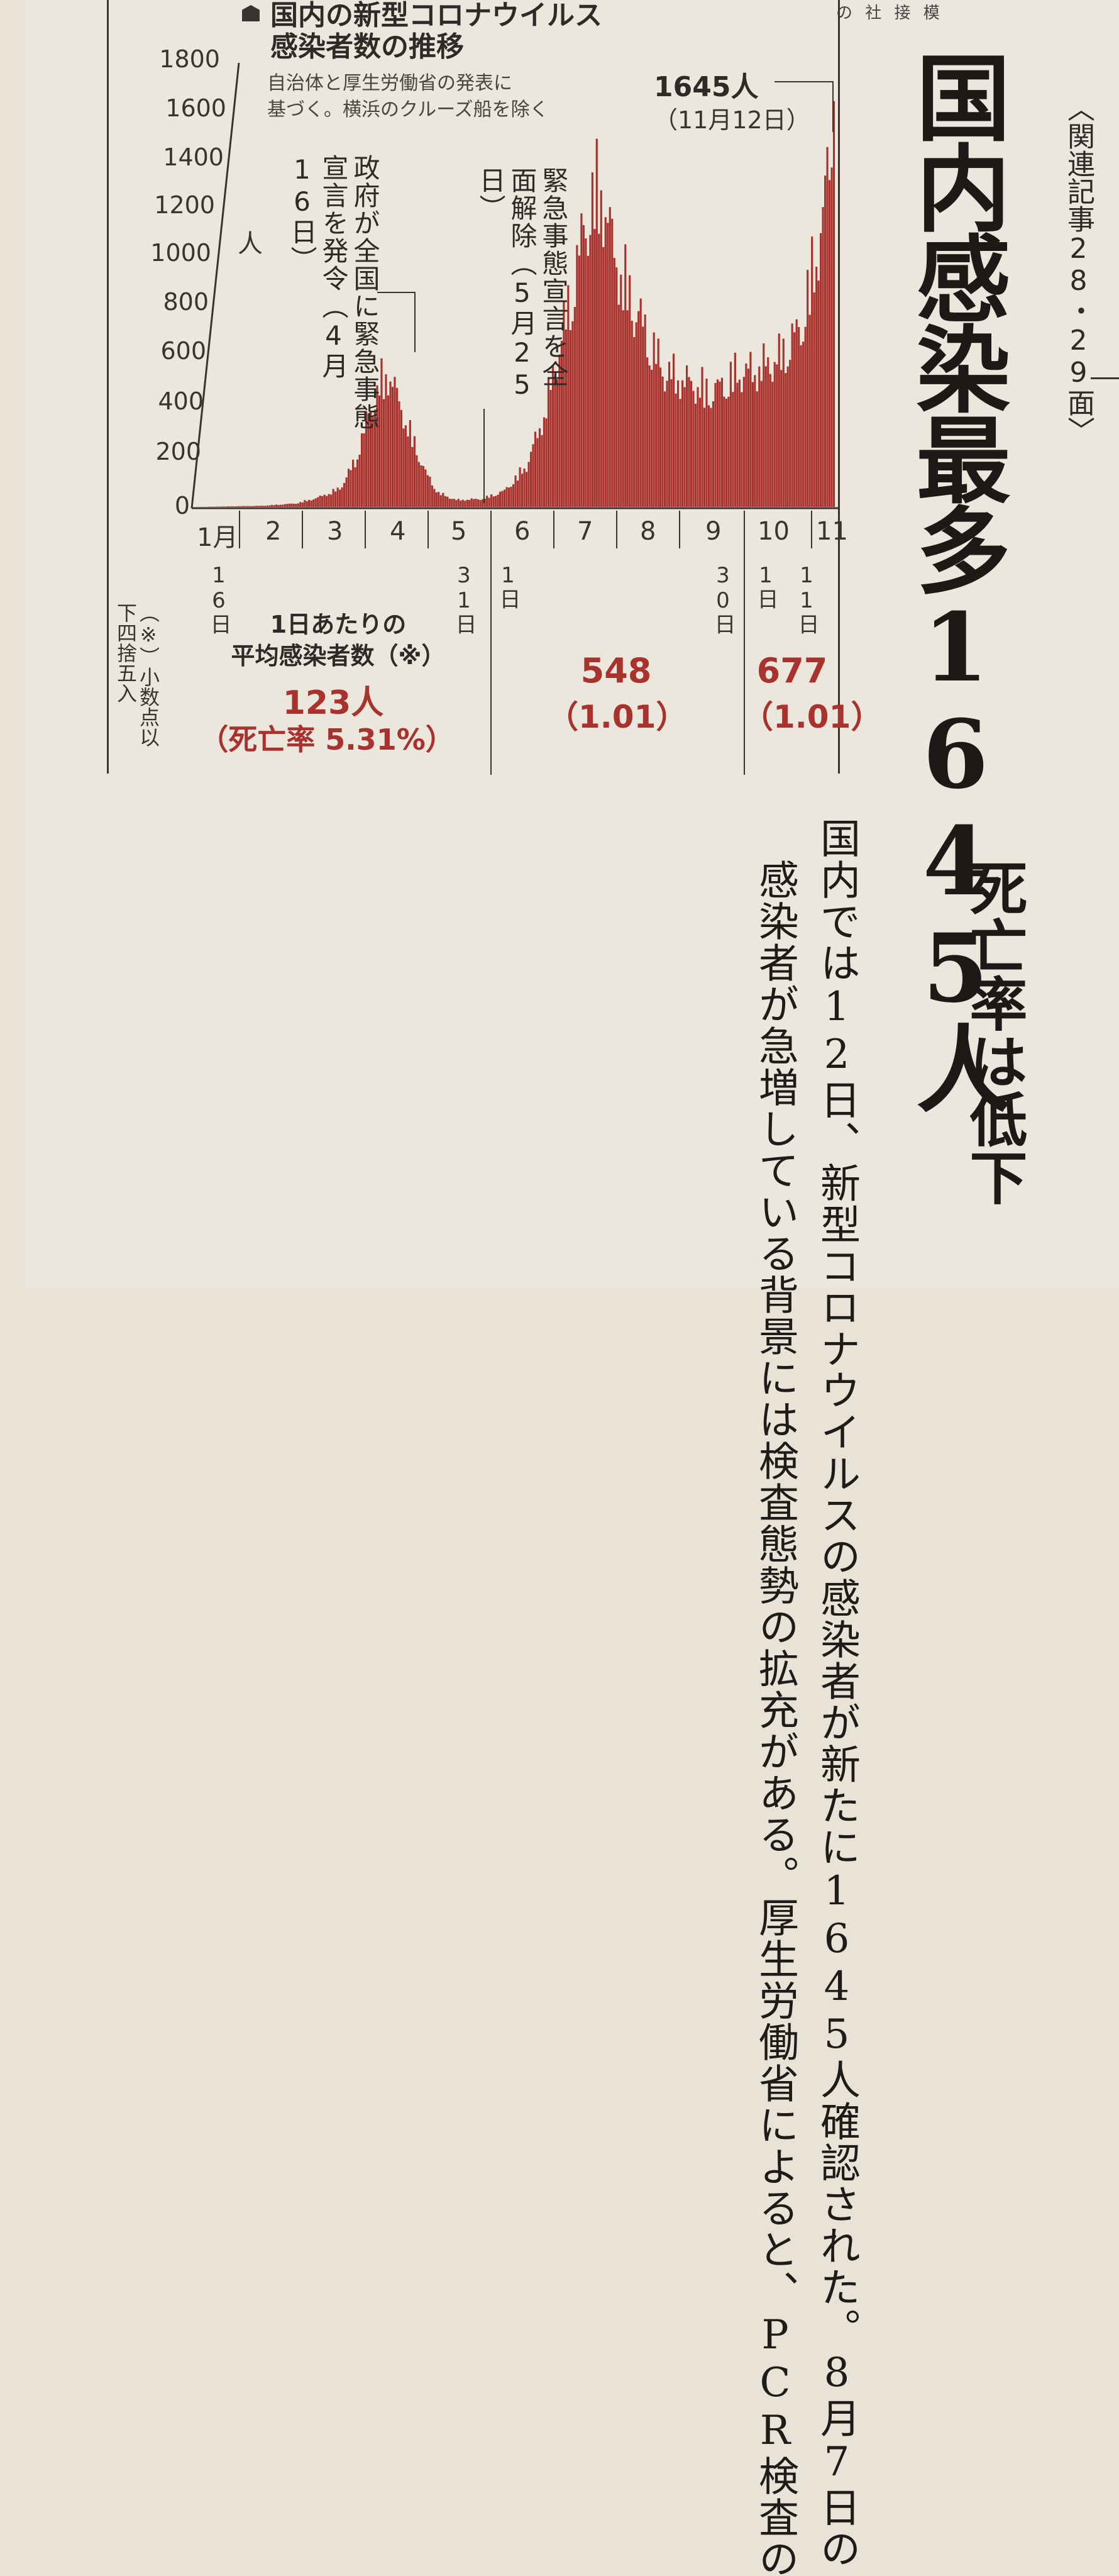  Describe the element at coordinates (396, 322) in the screenshot. I see `declaration-leader-line` at that location.